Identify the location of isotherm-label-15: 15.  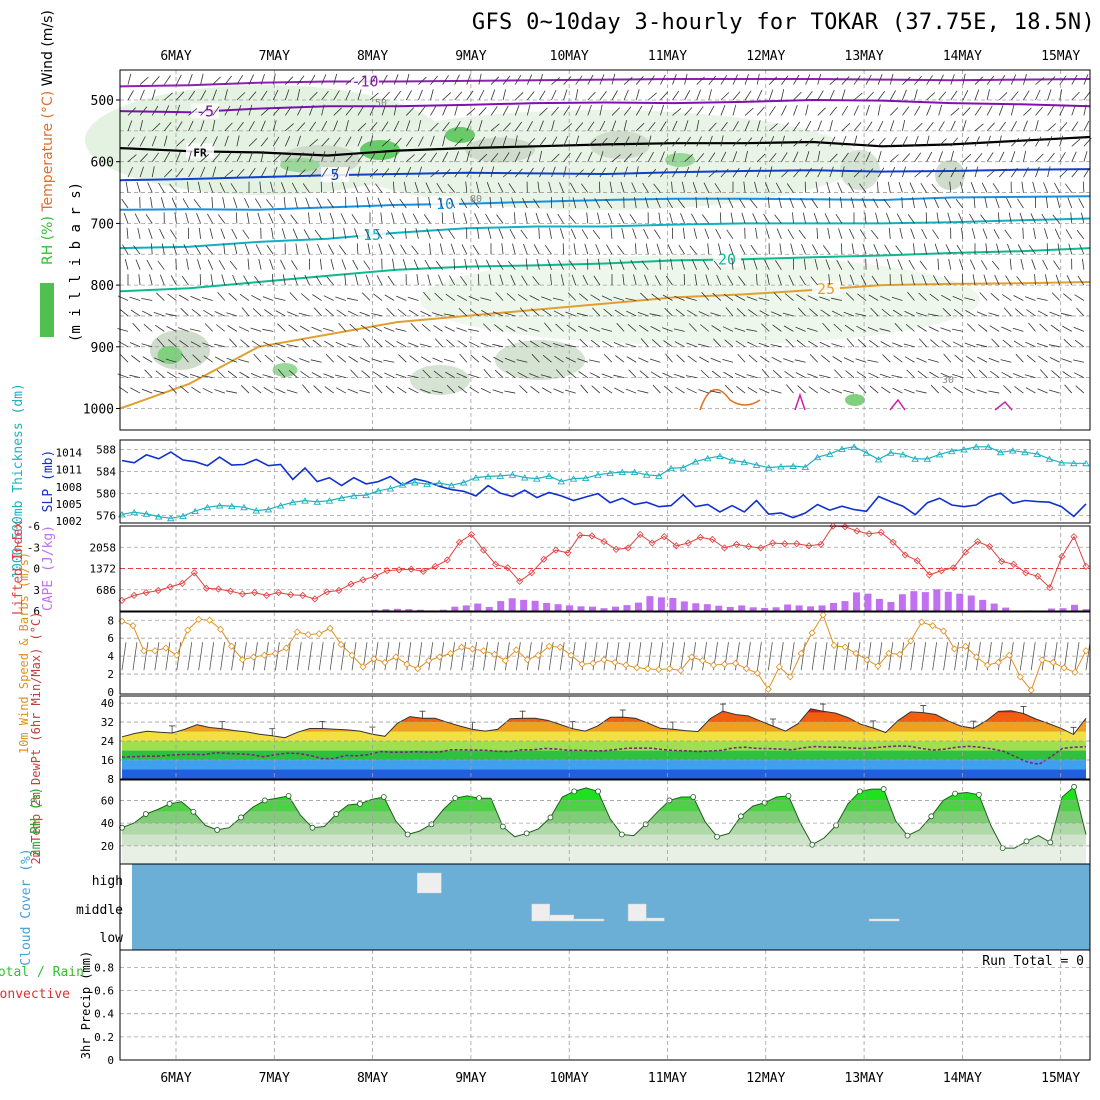
(372, 235).